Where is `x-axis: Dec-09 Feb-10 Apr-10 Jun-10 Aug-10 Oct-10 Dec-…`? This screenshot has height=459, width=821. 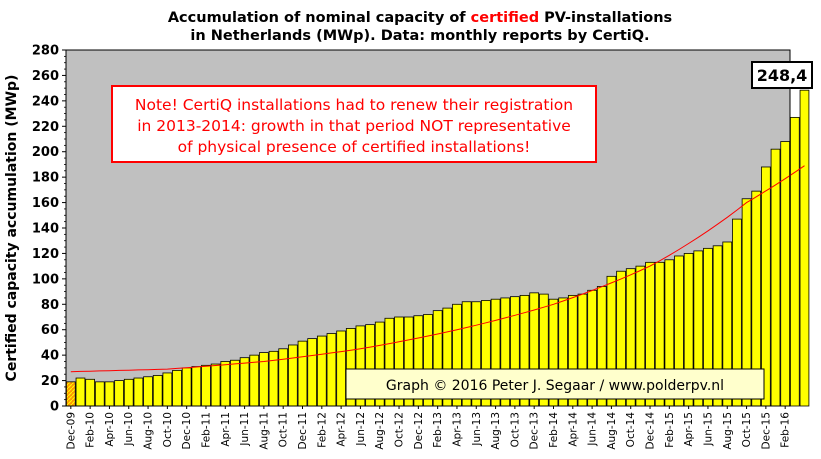
x-axis: Dec-09 Feb-10 Apr-10 Jun-10 Aug-10 Oct-10 Dec-… is located at coordinates (428, 428).